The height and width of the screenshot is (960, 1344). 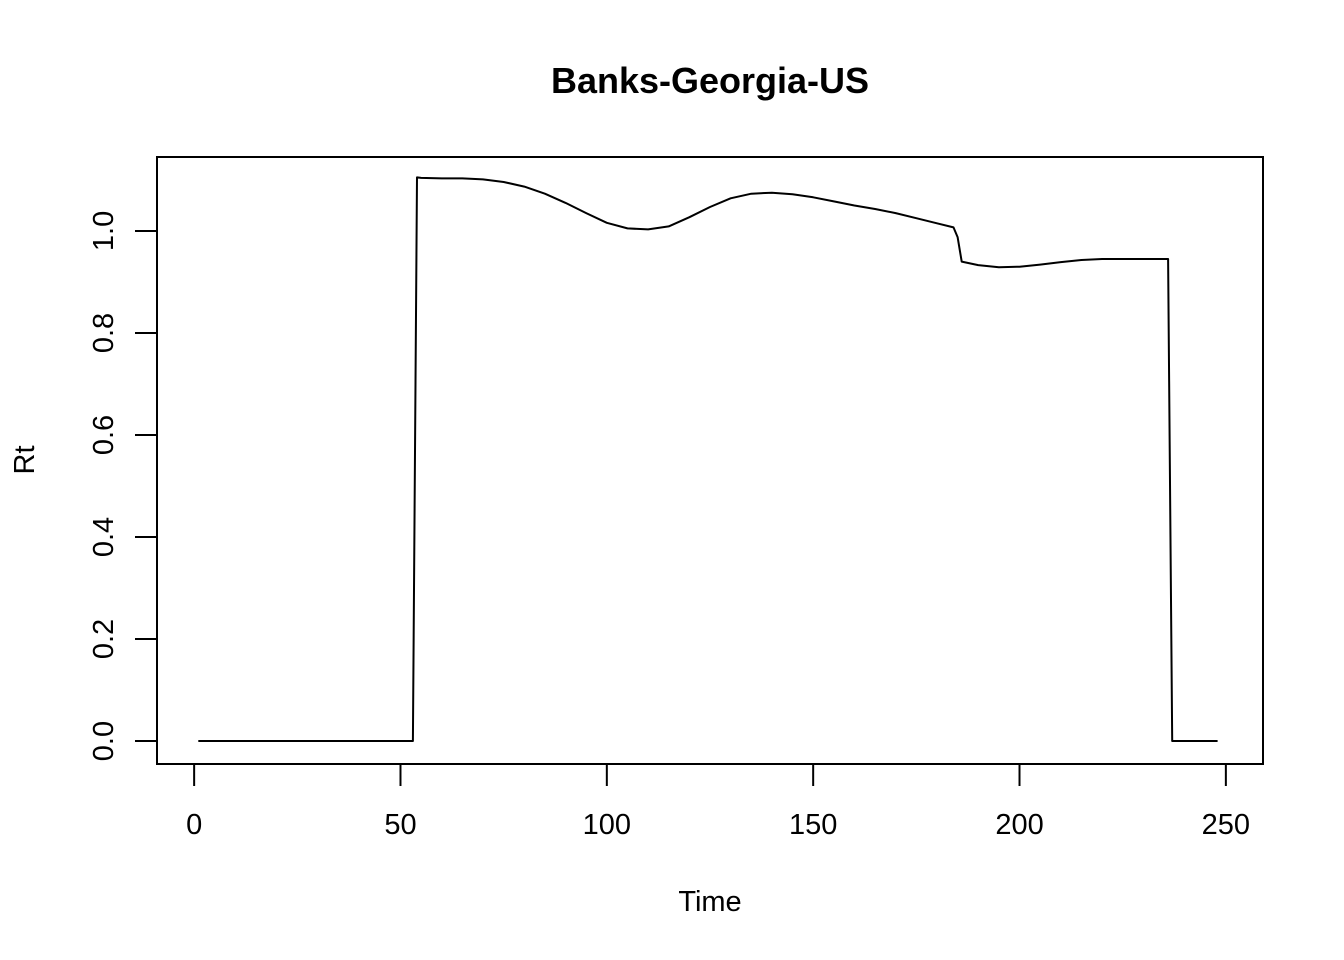 What do you see at coordinates (709, 902) in the screenshot?
I see `x-axis-label: Time` at bounding box center [709, 902].